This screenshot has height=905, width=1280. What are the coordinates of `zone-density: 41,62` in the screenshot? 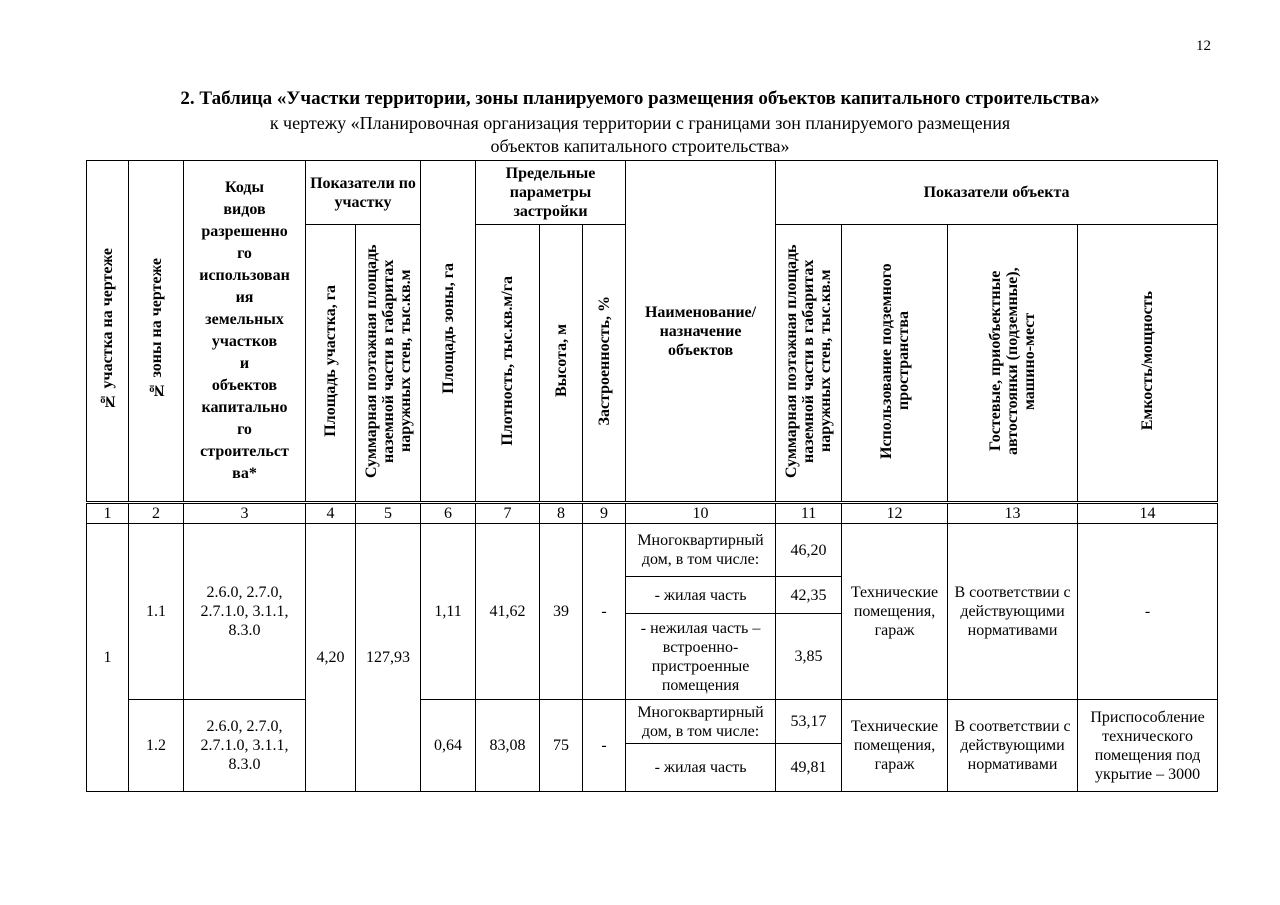 It's located at (508, 611).